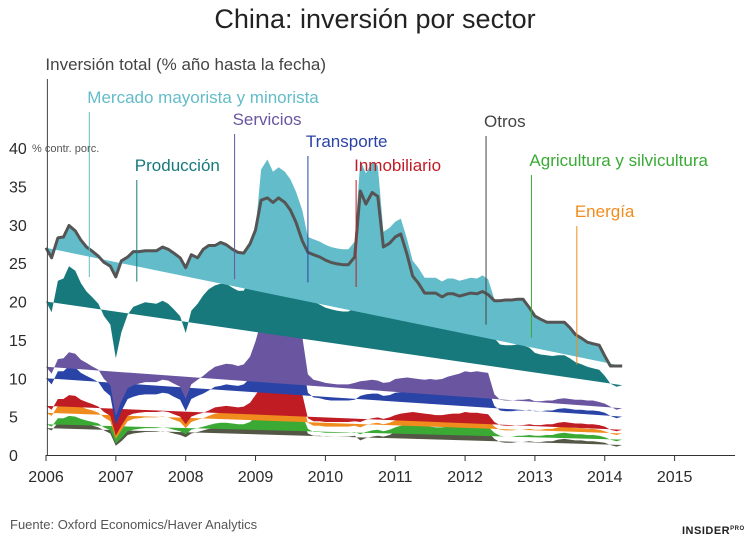 The width and height of the screenshot is (750, 544). What do you see at coordinates (203, 97) in the screenshot?
I see `label-mercado-mayorista-y-minorista: Mercado mayorista y minorista` at bounding box center [203, 97].